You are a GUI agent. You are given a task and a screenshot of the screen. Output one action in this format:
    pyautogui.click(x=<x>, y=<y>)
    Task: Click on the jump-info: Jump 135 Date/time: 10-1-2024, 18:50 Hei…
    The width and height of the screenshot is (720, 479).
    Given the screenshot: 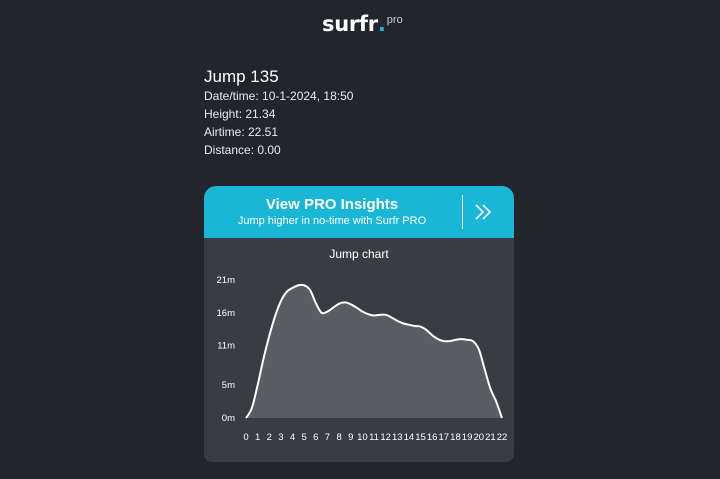 What is the action you would take?
    pyautogui.click(x=278, y=113)
    